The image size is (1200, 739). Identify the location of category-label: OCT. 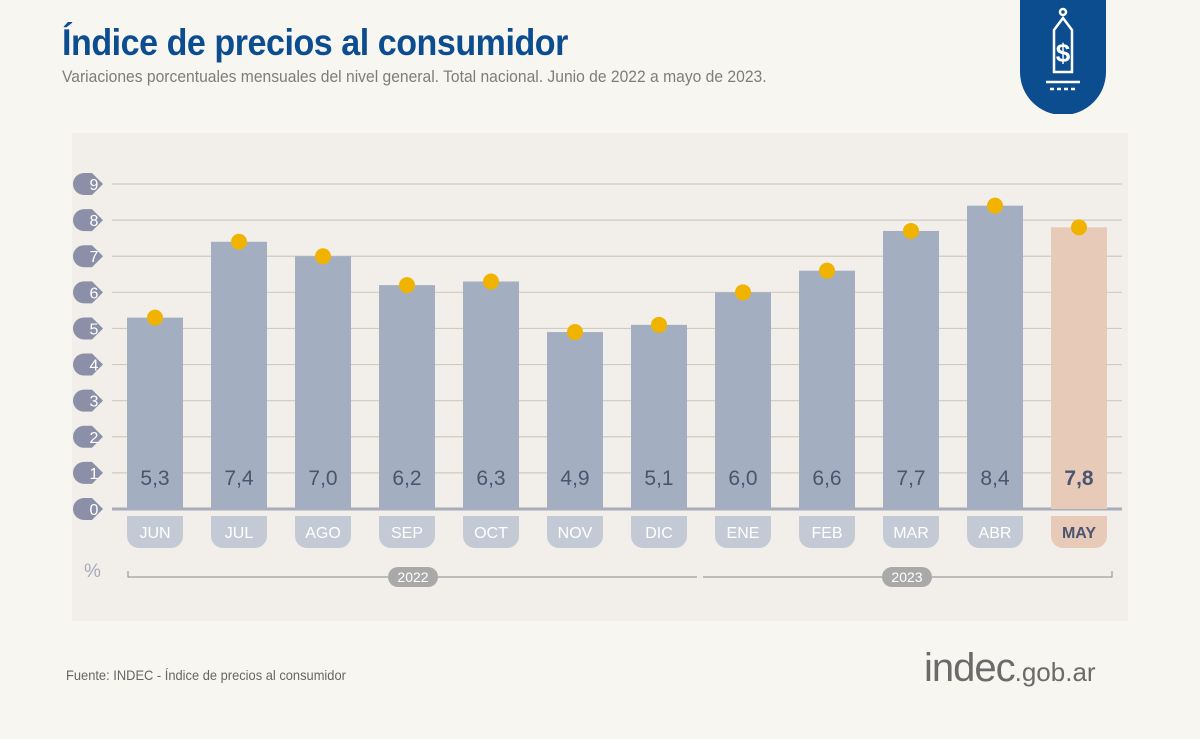
(491, 533).